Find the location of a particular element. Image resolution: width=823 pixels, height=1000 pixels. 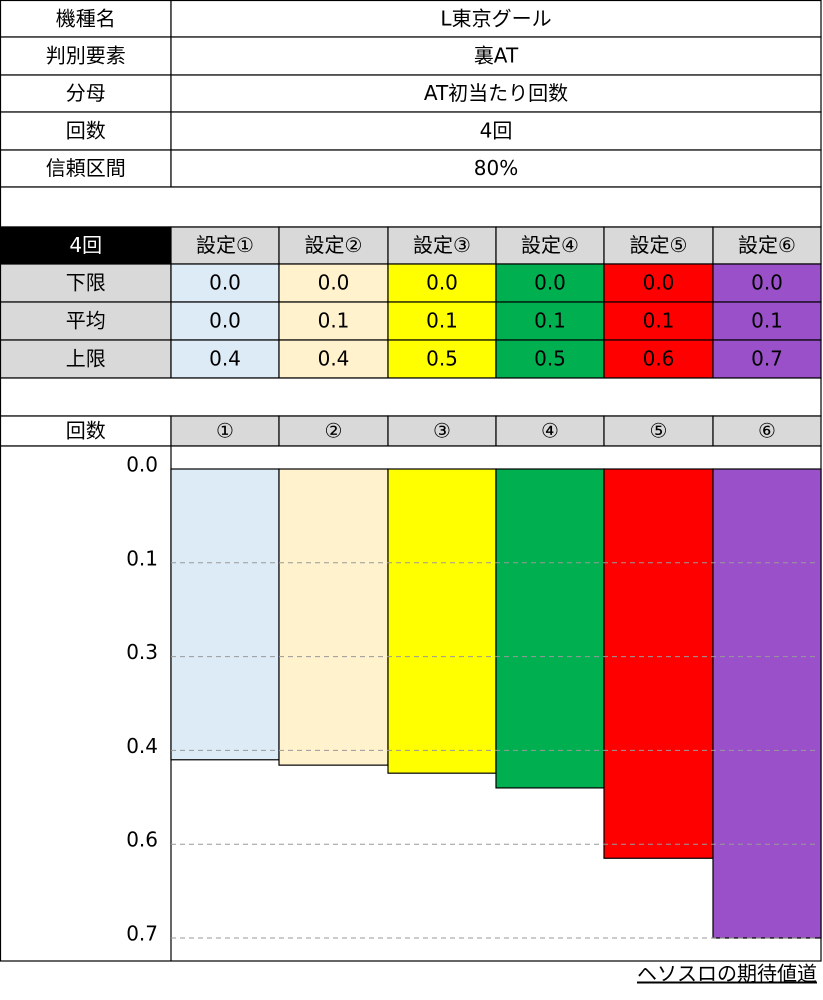

row-label: 上限 is located at coordinates (86, 359).